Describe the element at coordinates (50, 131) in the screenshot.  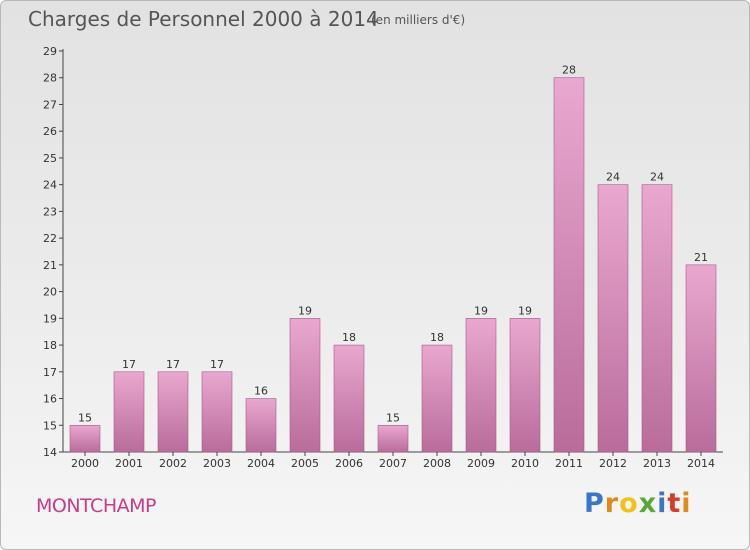
I see `y-tick-label: 26` at that location.